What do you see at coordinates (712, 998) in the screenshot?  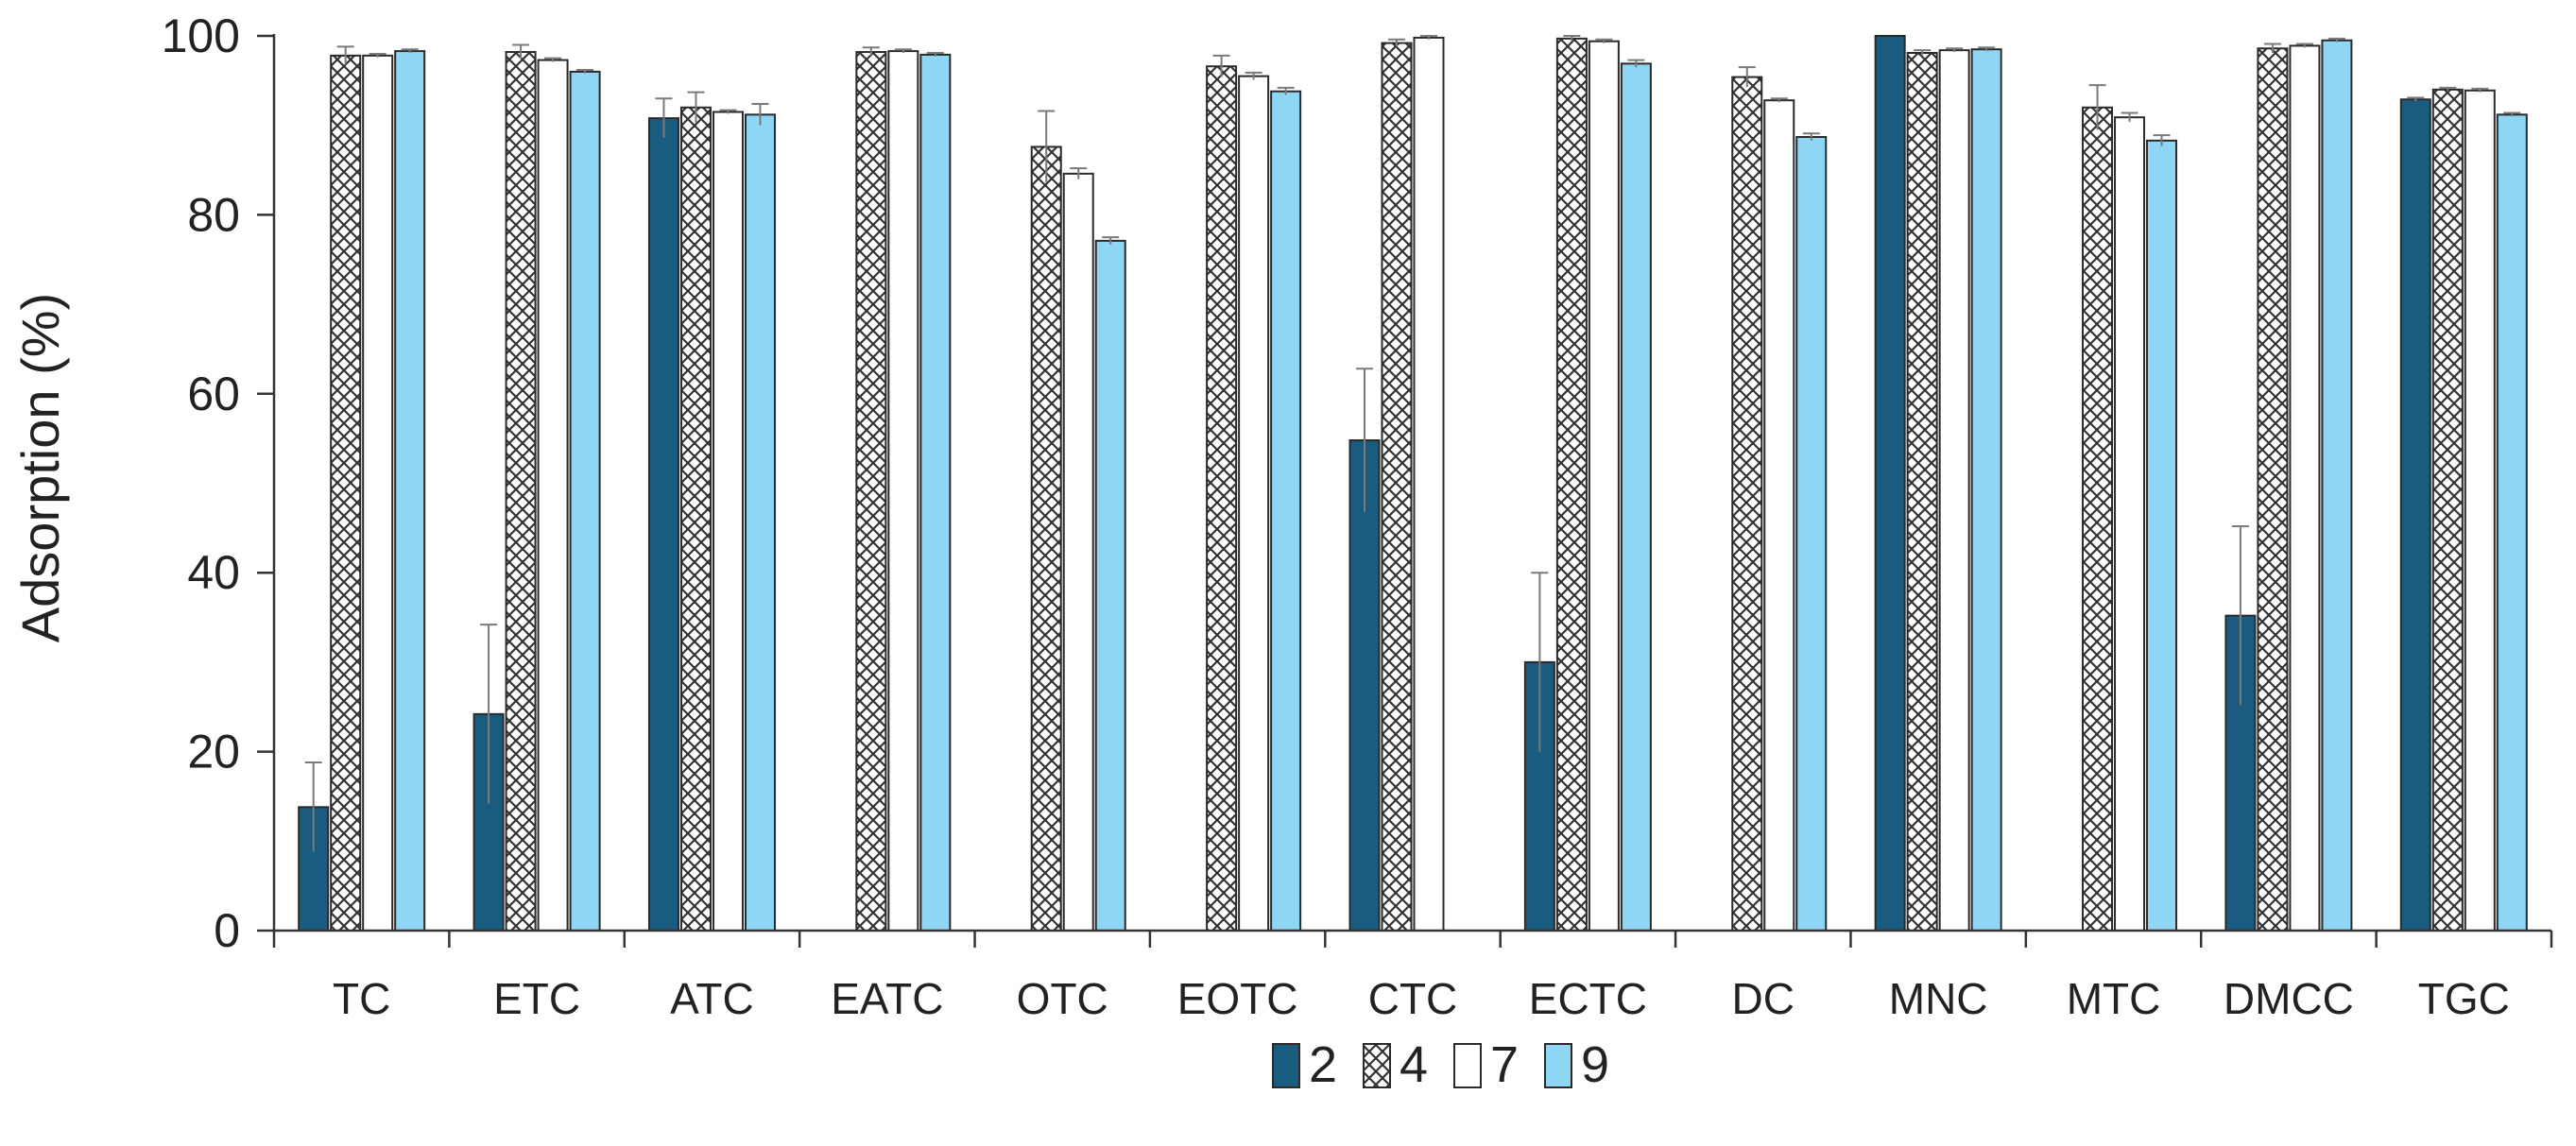 I see `x-tick-label-ATC: ATC` at bounding box center [712, 998].